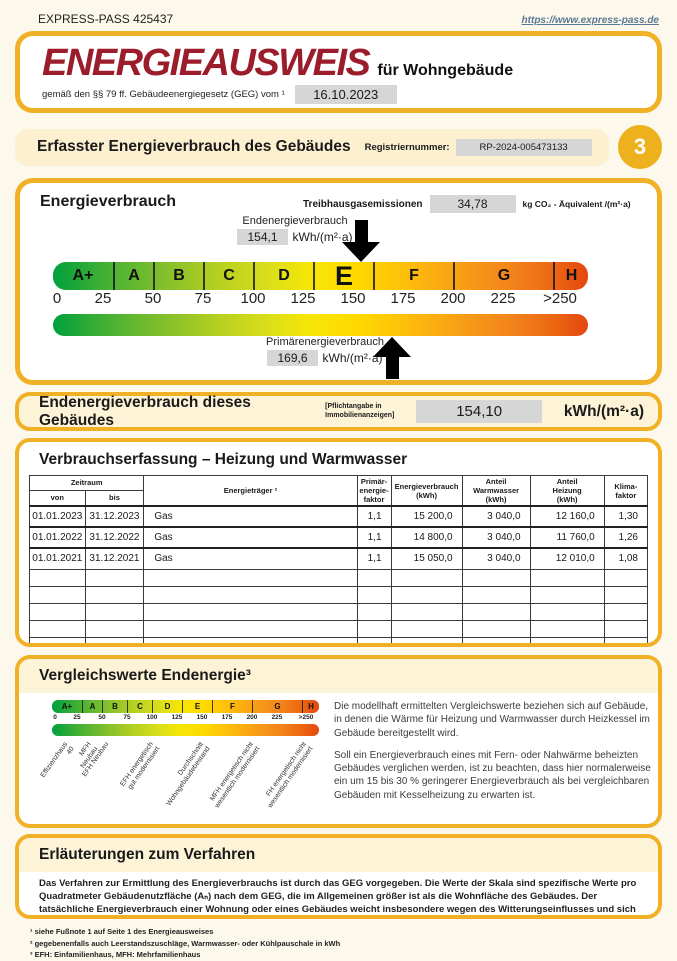 The image size is (677, 961). Describe the element at coordinates (185, 730) in the screenshot. I see `comparison-gradient-bar` at that location.